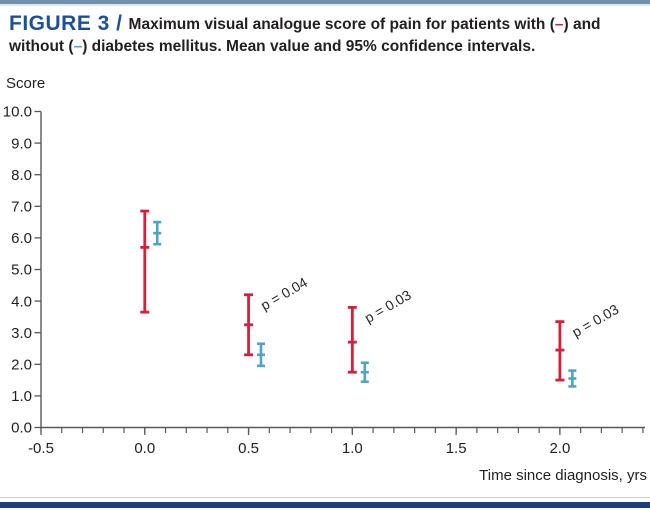 This screenshot has width=650, height=511. What do you see at coordinates (559, 448) in the screenshot?
I see `x-tick-label: 2.0` at bounding box center [559, 448].